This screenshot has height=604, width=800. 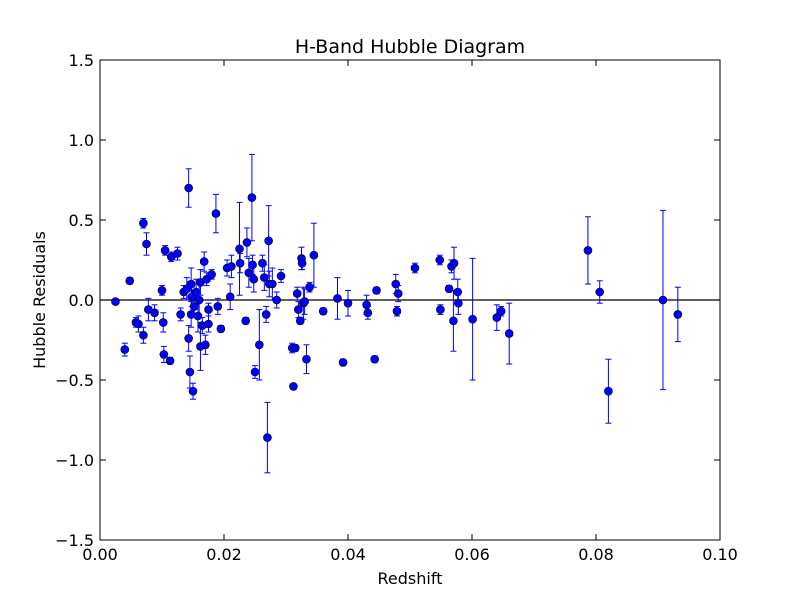 What do you see at coordinates (74, 460) in the screenshot?
I see `y-tick-label: −1.0` at bounding box center [74, 460].